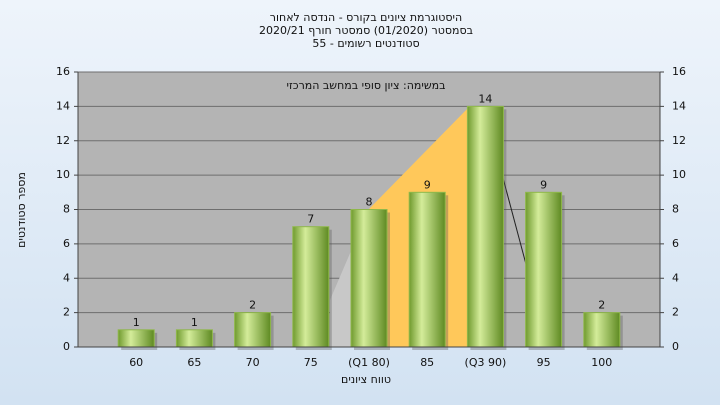 This screenshot has height=405, width=720. Describe the element at coordinates (136, 362) in the screenshot. I see `x-tick-label: 60` at that location.